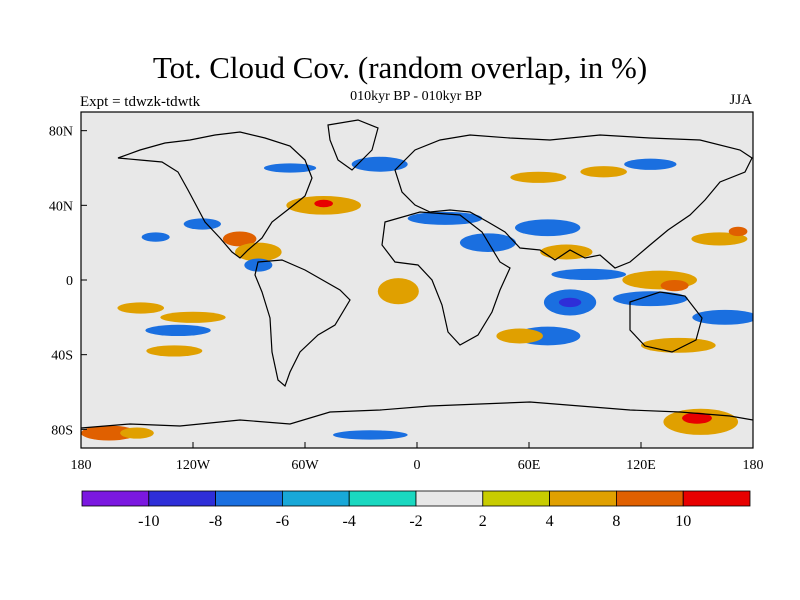 Image resolution: width=800 pixels, height=600 pixels. I want to click on y-tick-label: 80S, so click(62, 430).